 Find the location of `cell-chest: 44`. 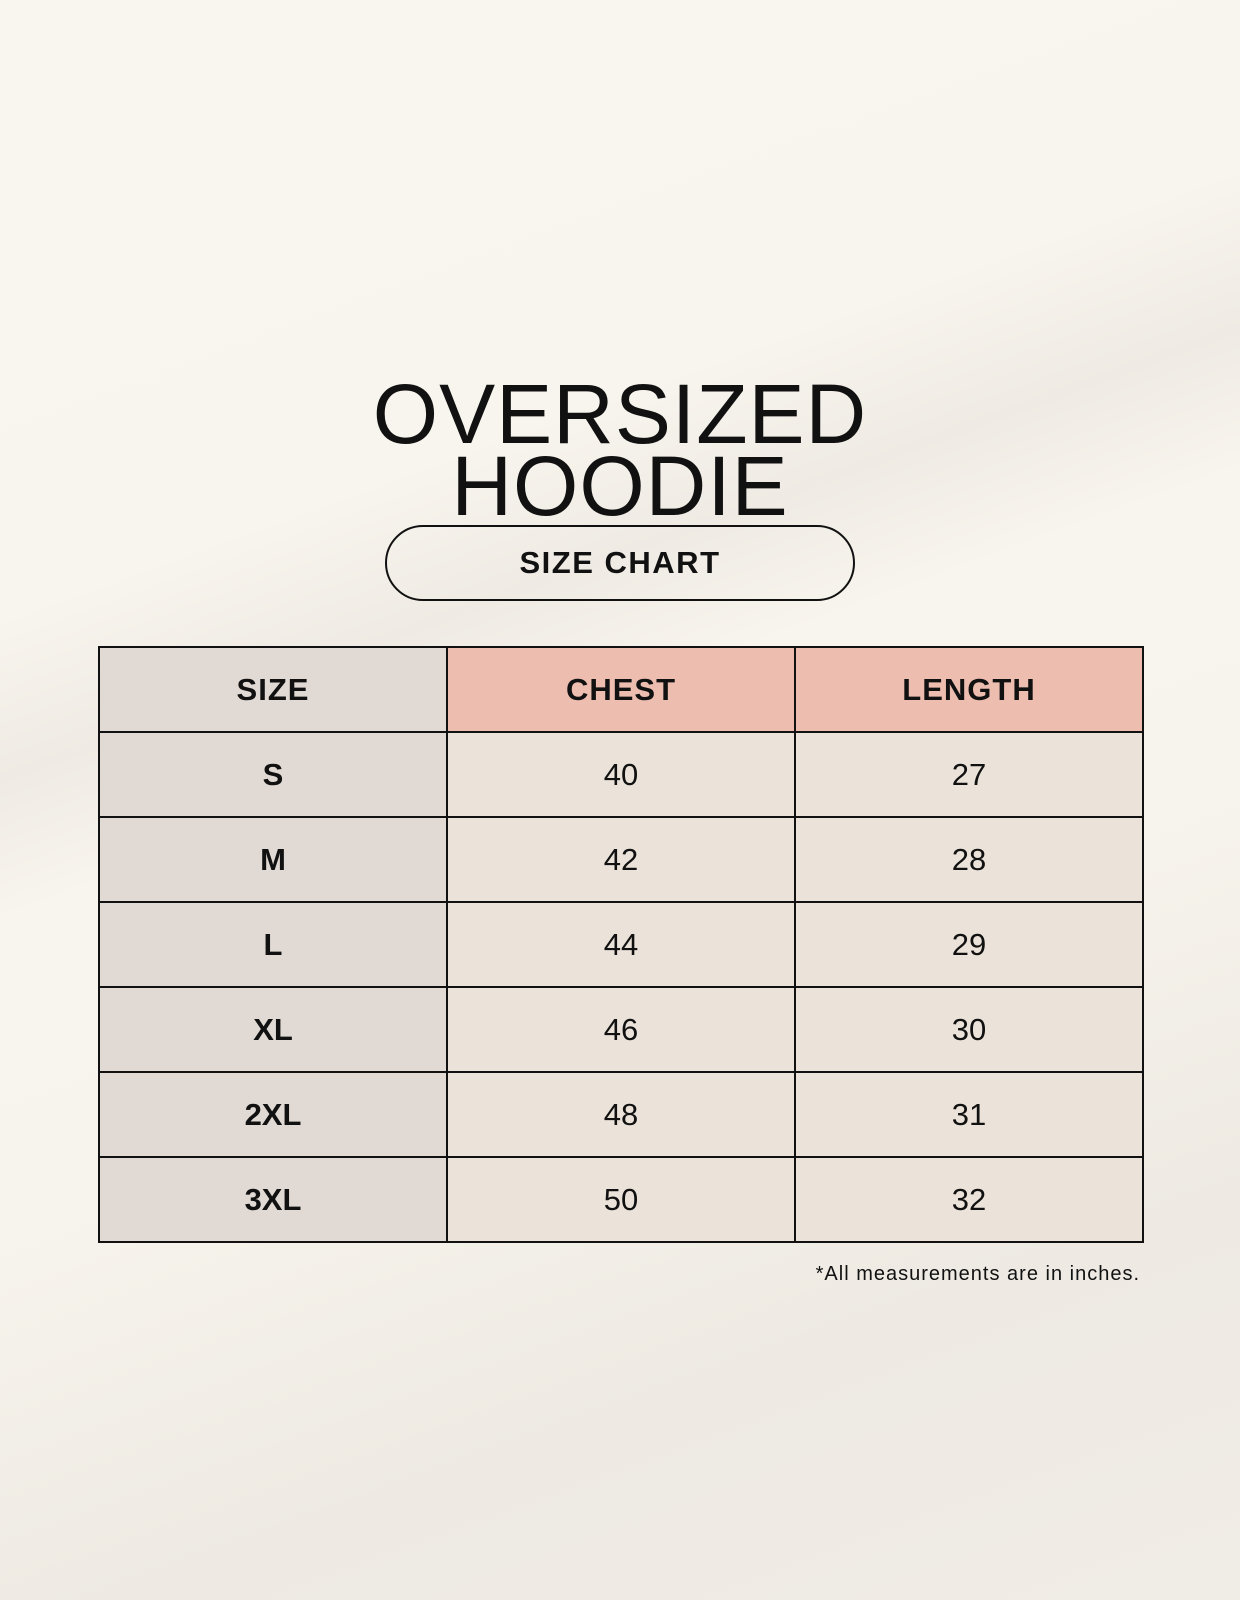

cell-chest: 44 is located at coordinates (621, 944).